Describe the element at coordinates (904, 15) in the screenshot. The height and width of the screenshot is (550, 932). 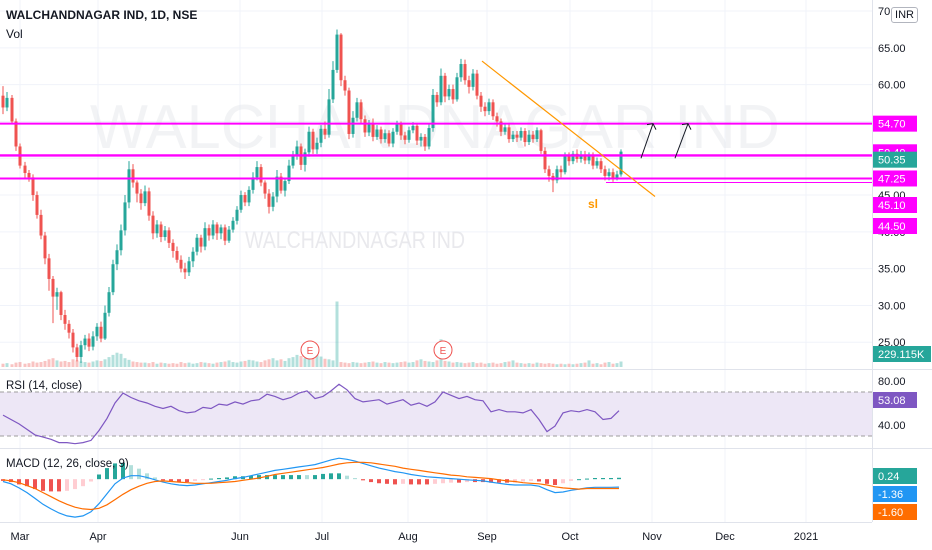
I see `currency-badge: INR` at that location.